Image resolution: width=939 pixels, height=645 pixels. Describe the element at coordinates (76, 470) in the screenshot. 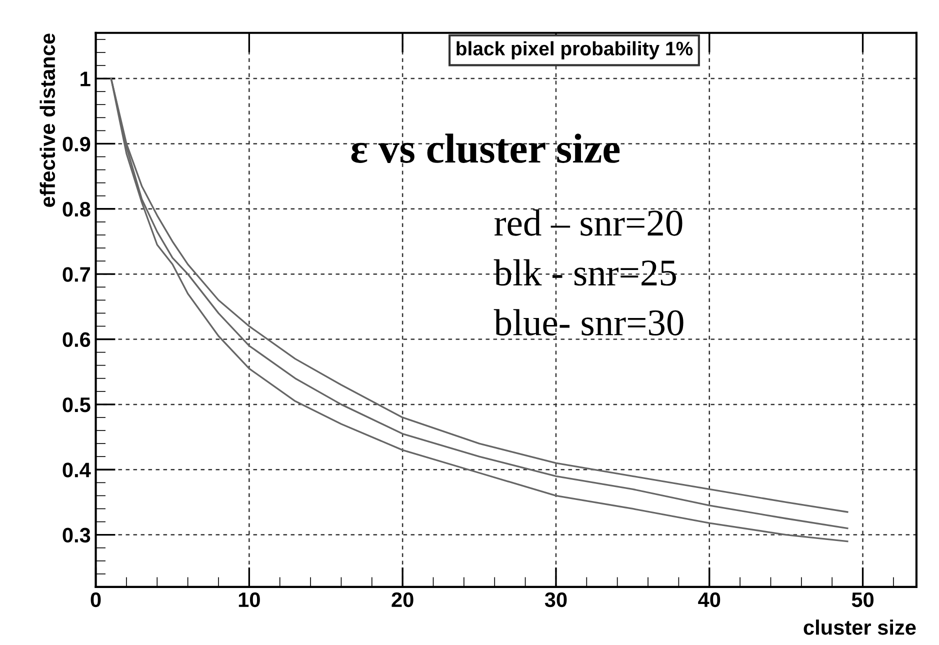

I see `y-tick-label: 0.4` at that location.